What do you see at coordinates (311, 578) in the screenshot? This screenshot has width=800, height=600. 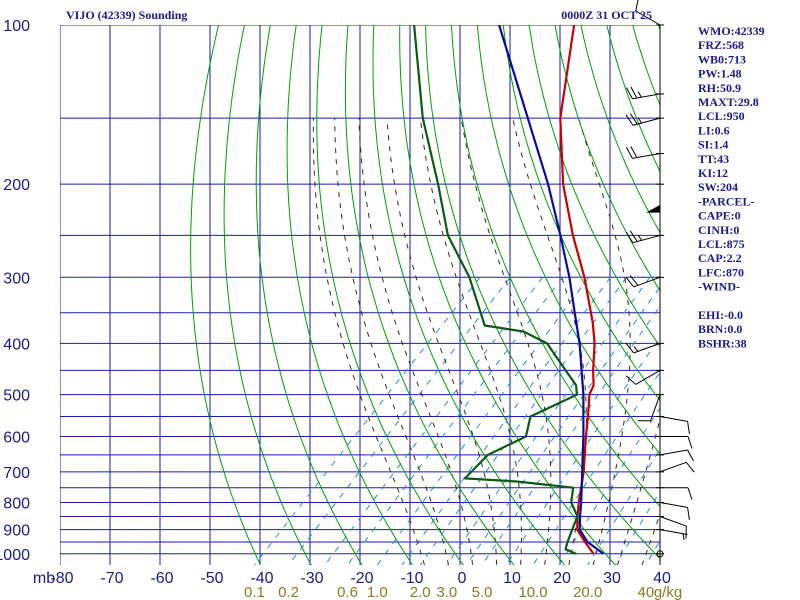 I see `temperature-label--30: -30` at bounding box center [311, 578].